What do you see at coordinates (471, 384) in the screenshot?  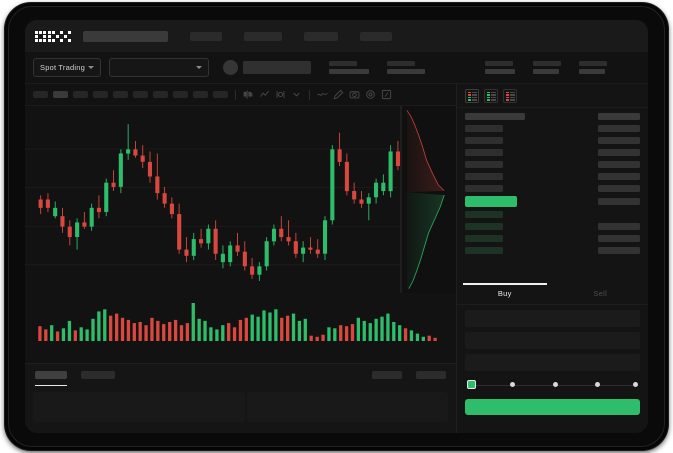 I see `slider-handle` at bounding box center [471, 384].